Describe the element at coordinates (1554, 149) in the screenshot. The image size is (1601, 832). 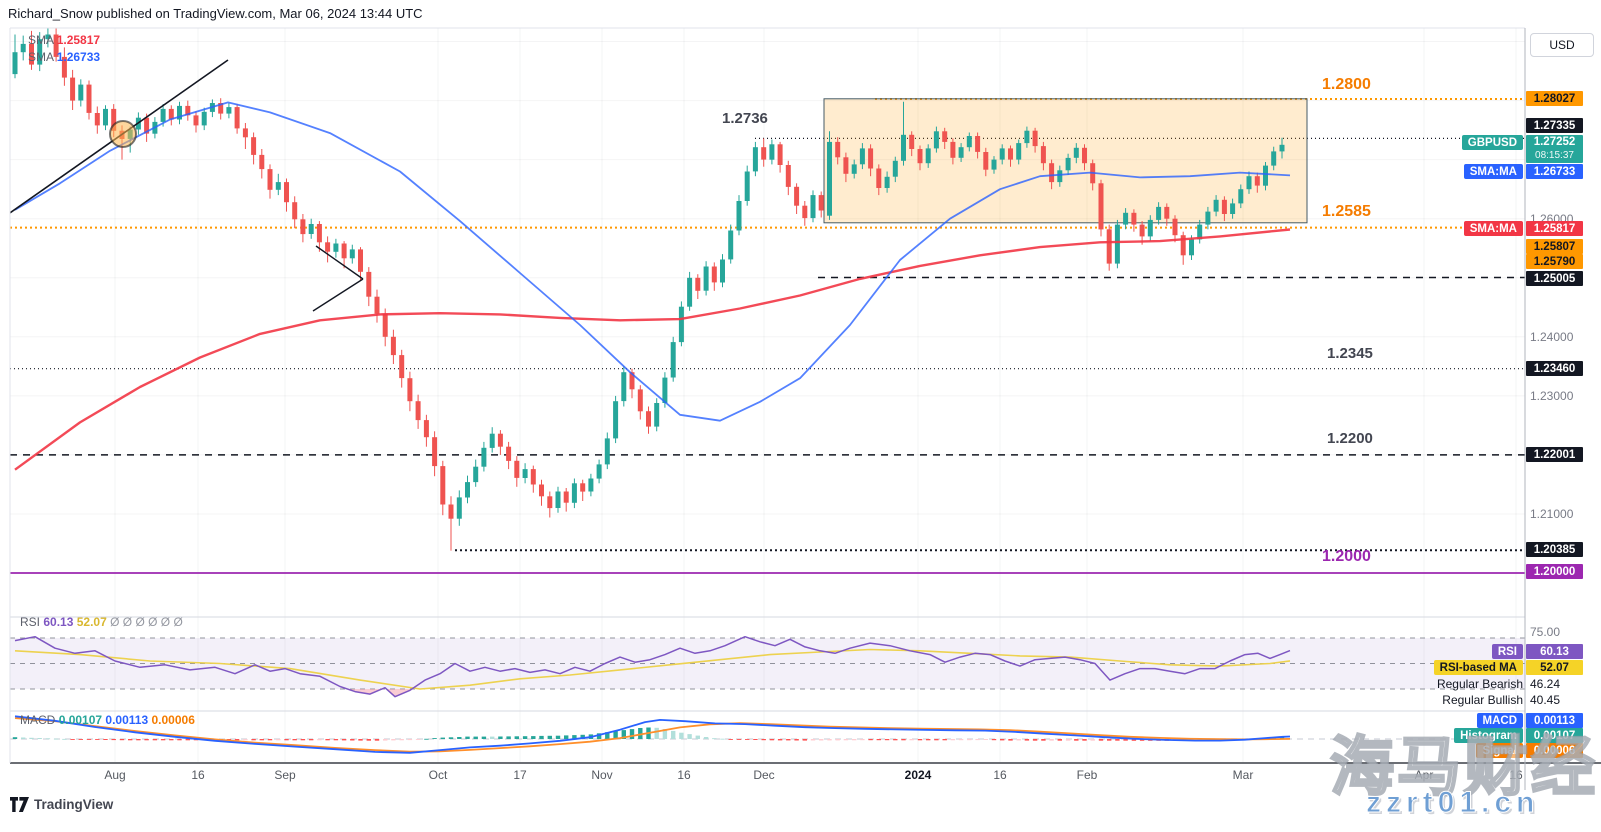
I see `price-badge: 1.27252 08:15:37` at that location.